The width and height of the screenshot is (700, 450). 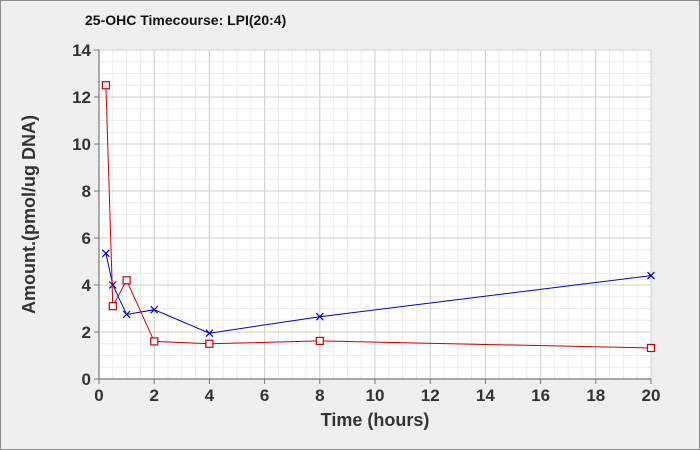 What do you see at coordinates (81, 144) in the screenshot?
I see `y-tick-label: 10` at bounding box center [81, 144].